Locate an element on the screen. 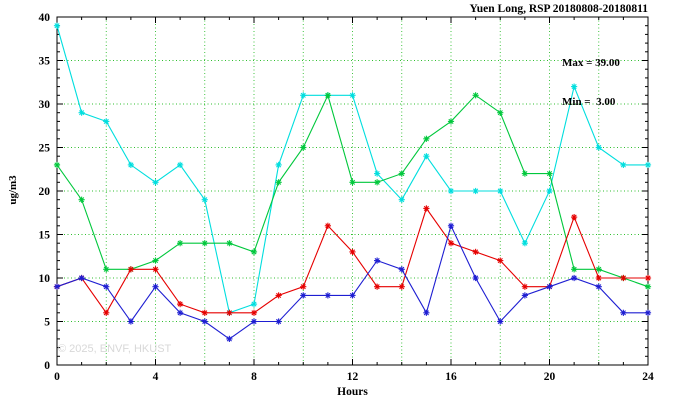 Image resolution: width=674 pixels, height=409 pixels. y-tick-label: 0 is located at coordinates (47, 366).